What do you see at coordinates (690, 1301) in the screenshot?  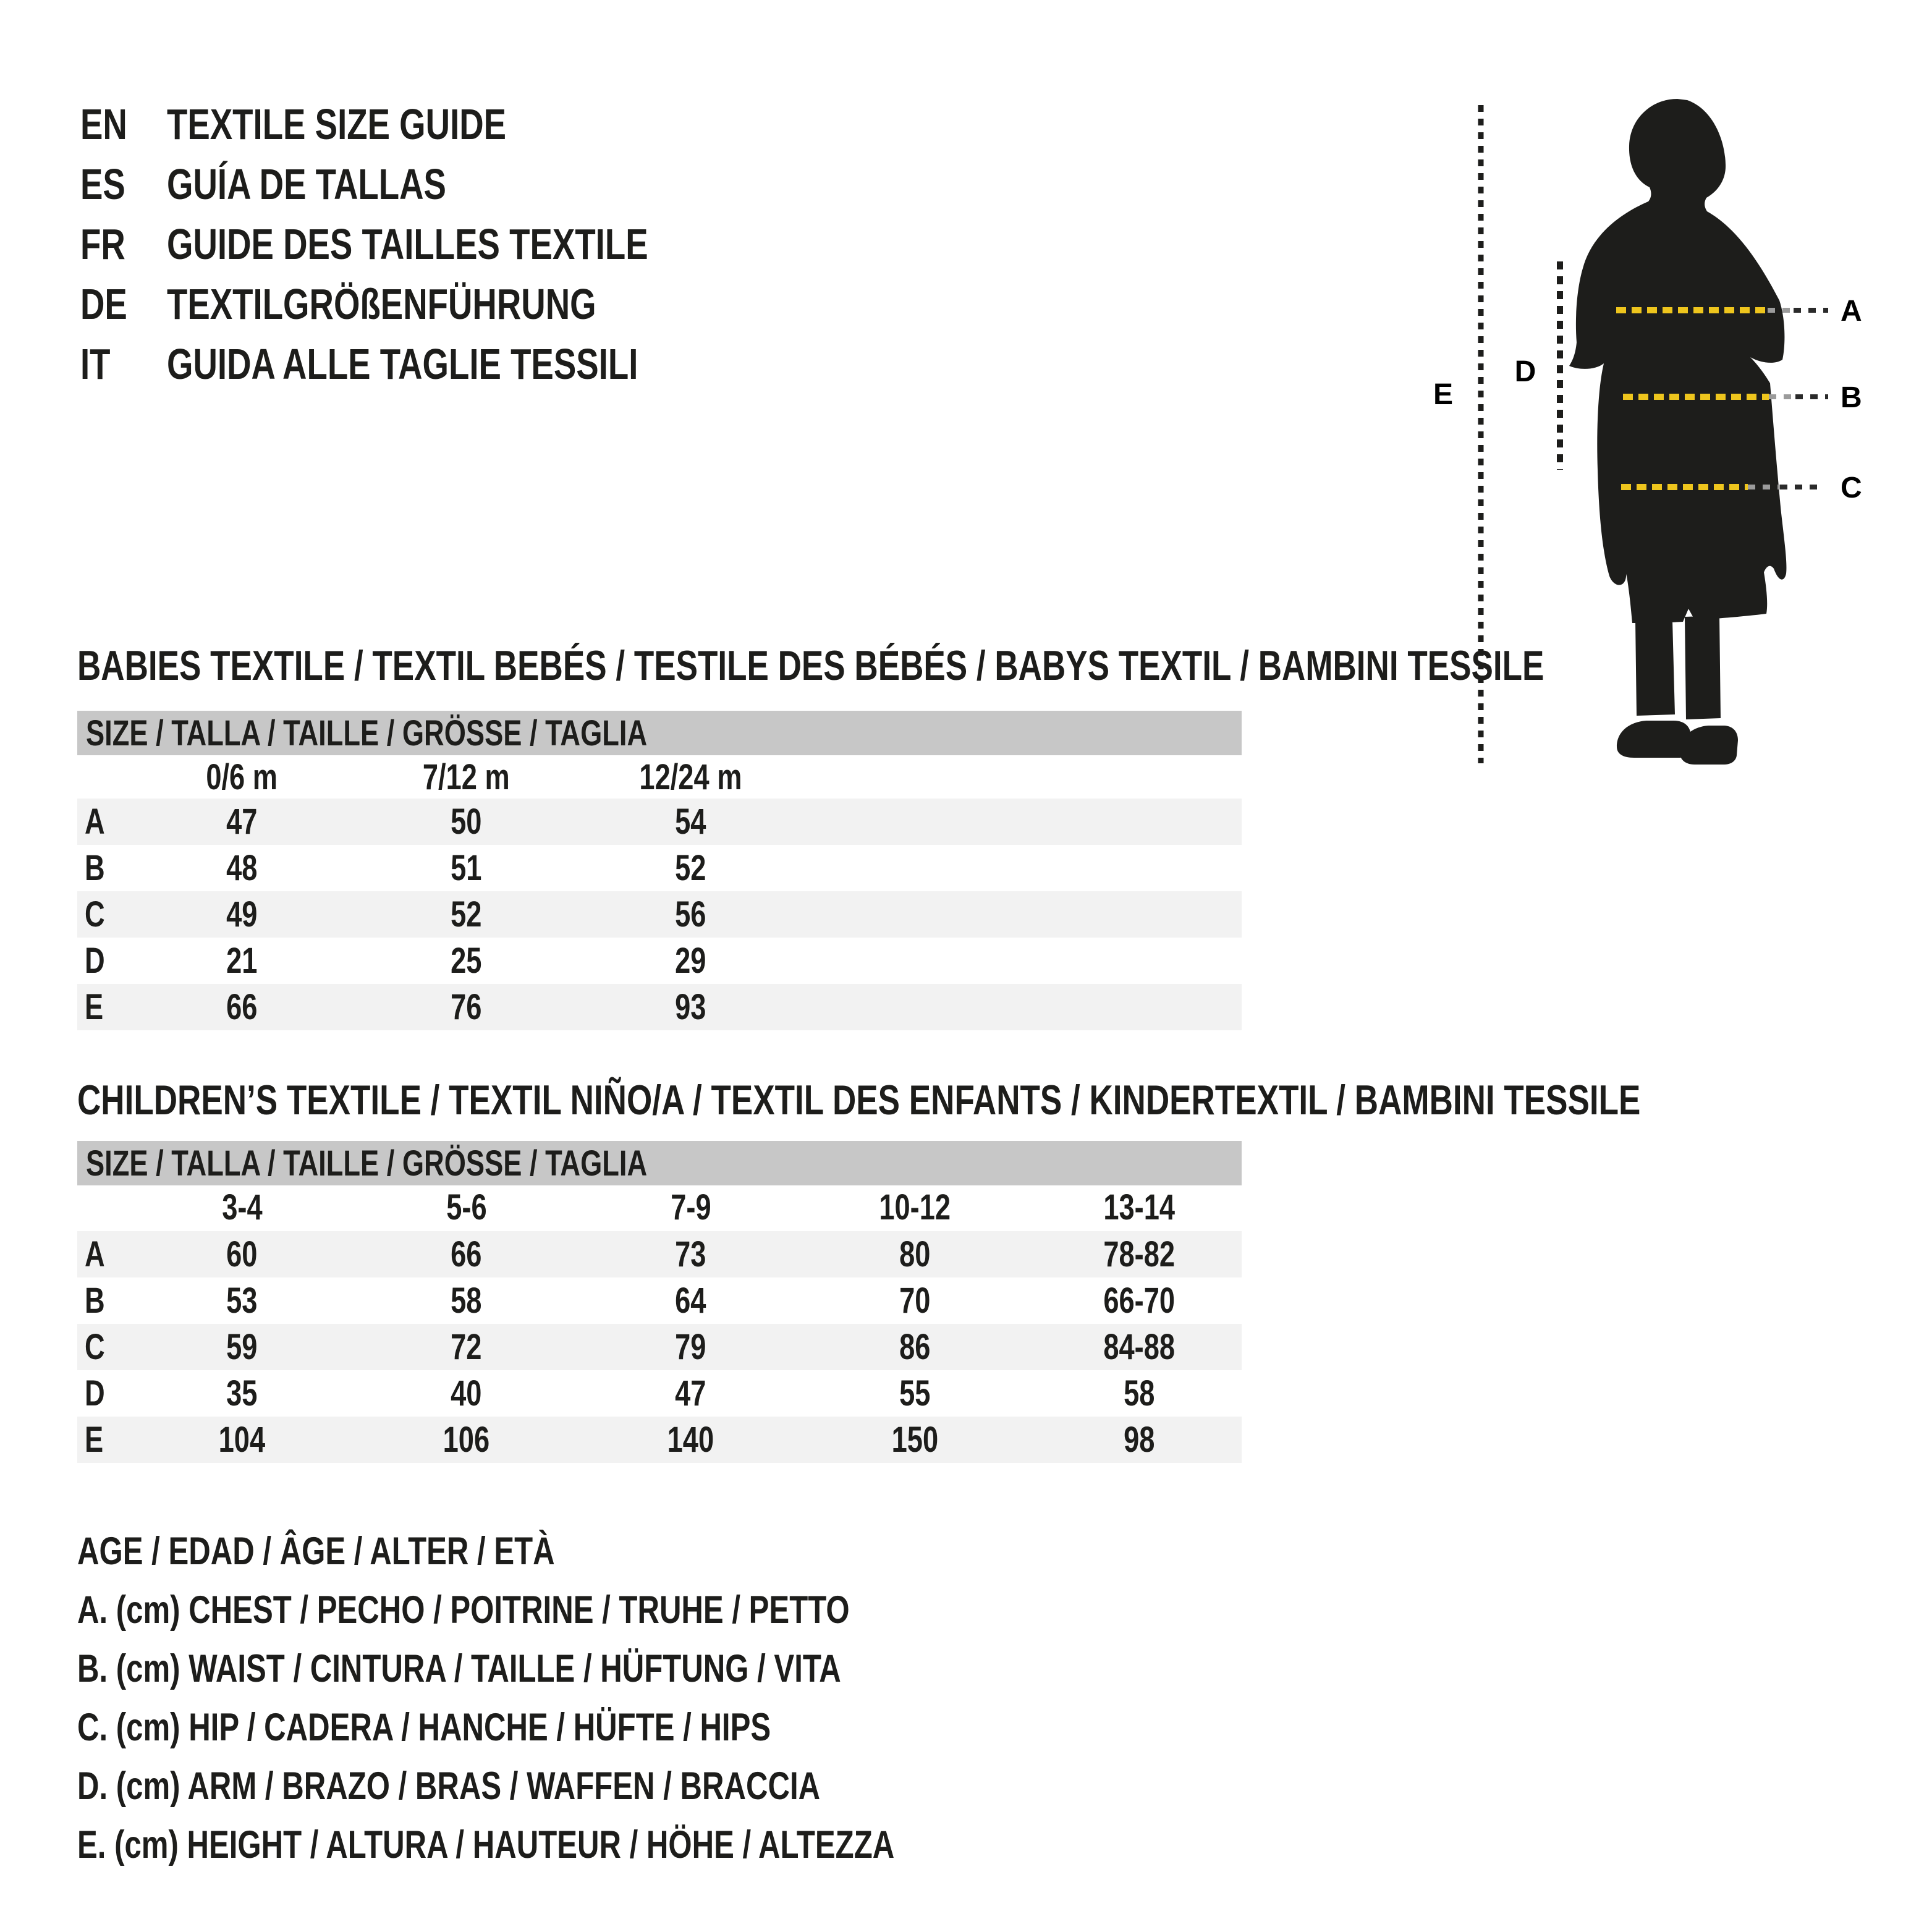 I see `cell: 64` at bounding box center [690, 1301].